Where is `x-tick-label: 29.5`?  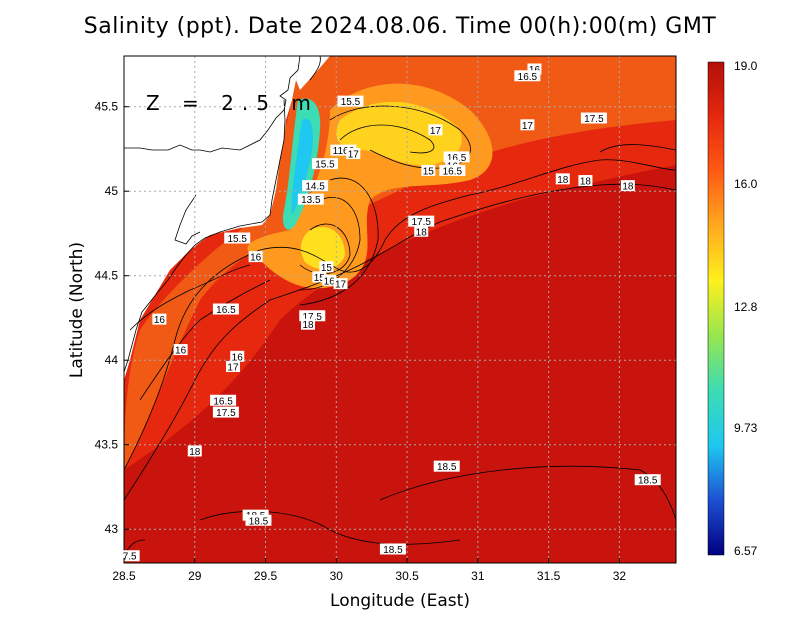 x-tick-label: 29.5 is located at coordinates (266, 576).